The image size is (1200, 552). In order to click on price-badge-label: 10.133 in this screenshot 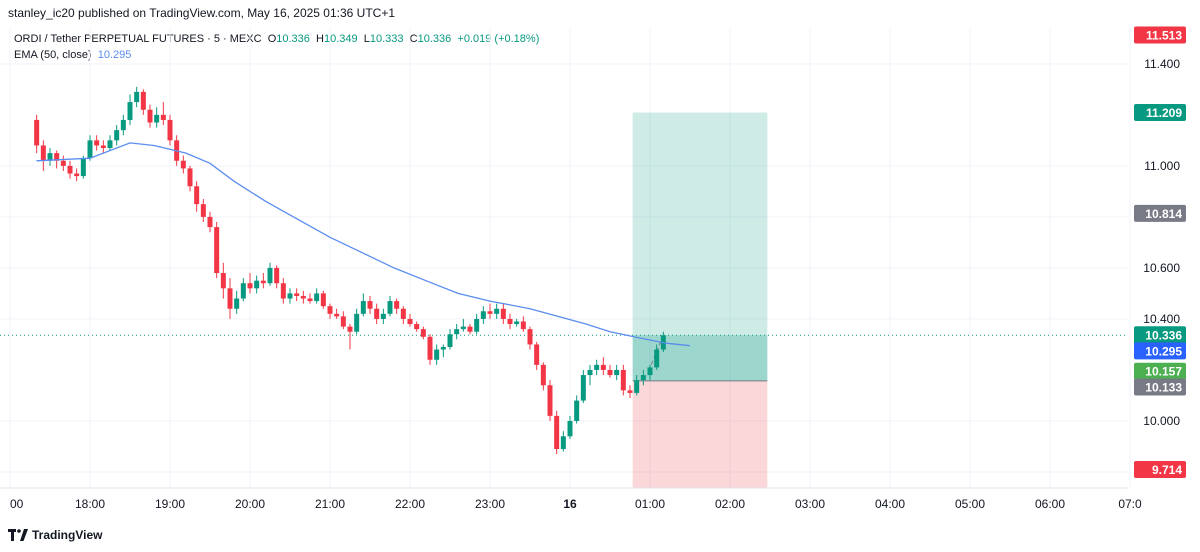, I will do `click(1163, 388)`.